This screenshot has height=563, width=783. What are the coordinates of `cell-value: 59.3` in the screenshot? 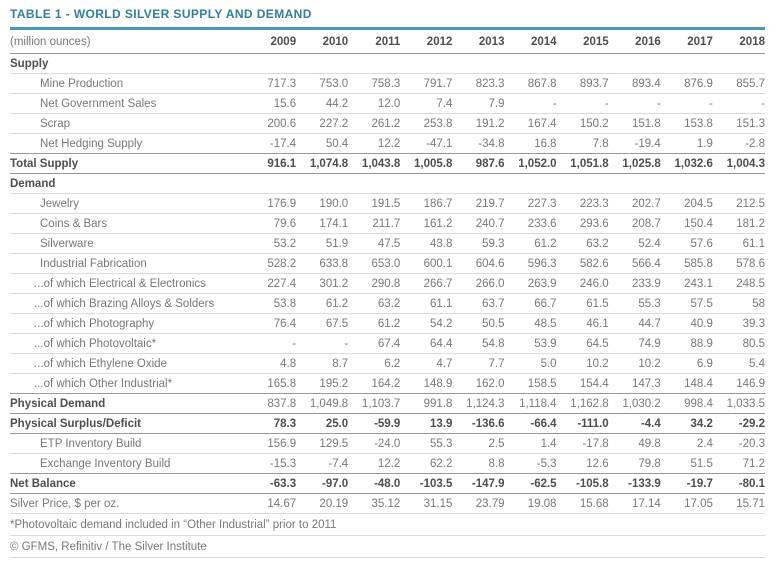 It's located at (493, 244).